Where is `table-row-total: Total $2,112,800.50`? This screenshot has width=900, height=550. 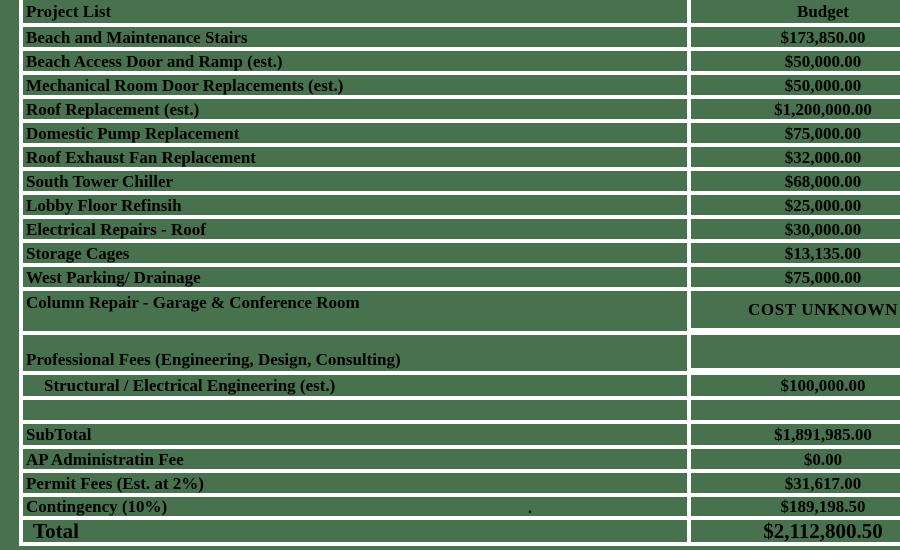 table-row-total: Total $2,112,800.50 is located at coordinates (461, 531).